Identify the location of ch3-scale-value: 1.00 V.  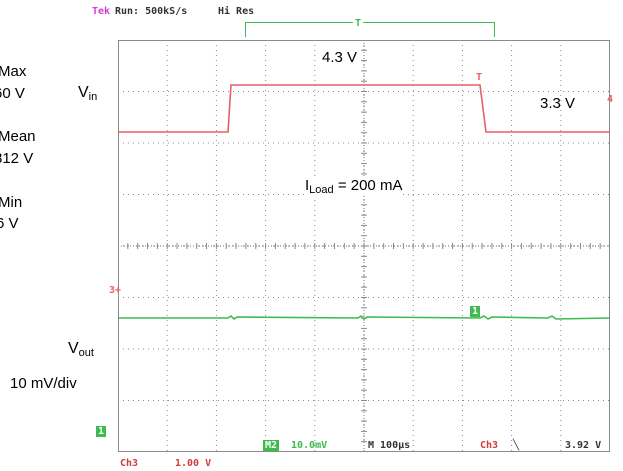
(193, 463).